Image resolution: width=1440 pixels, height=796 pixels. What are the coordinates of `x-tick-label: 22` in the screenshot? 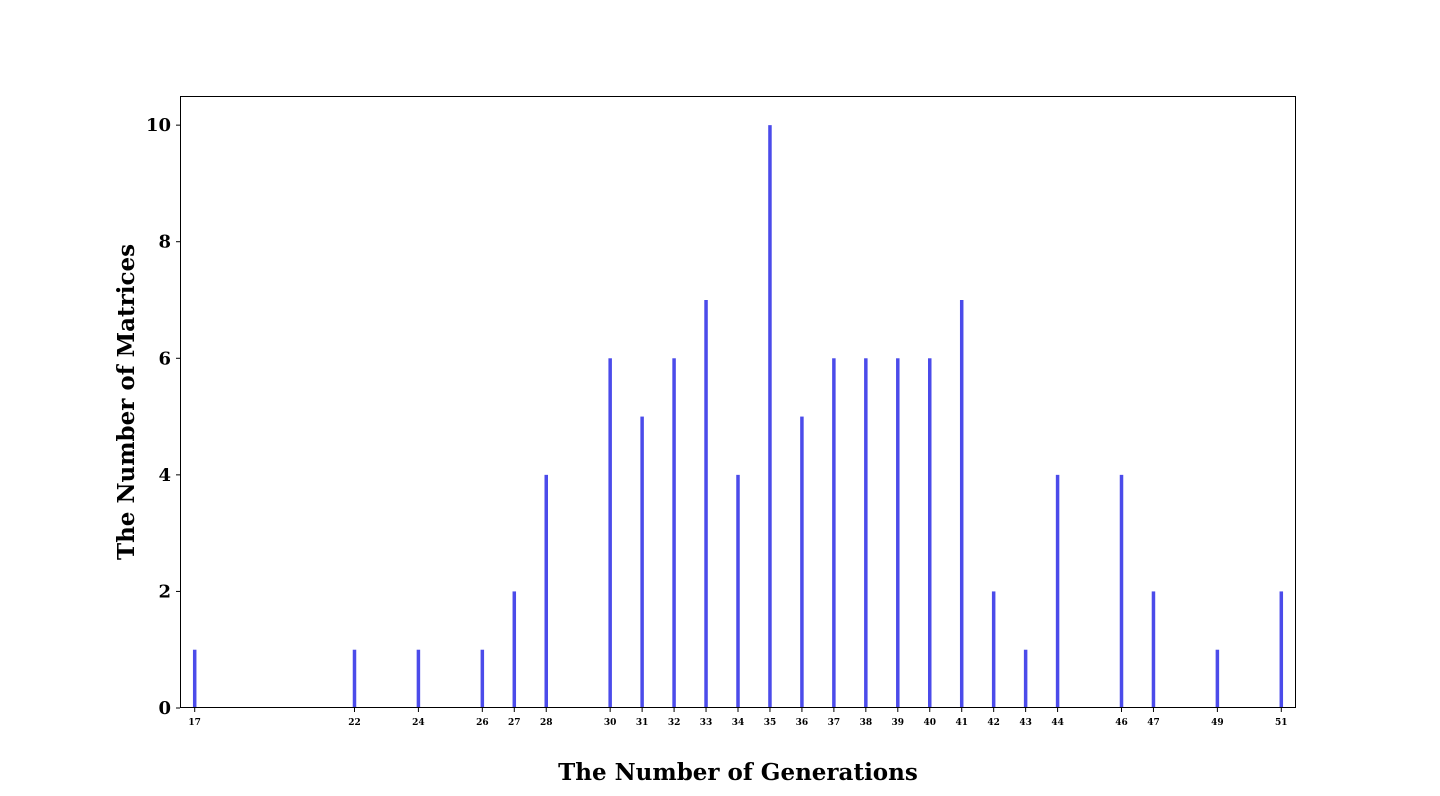 It's located at (354, 723).